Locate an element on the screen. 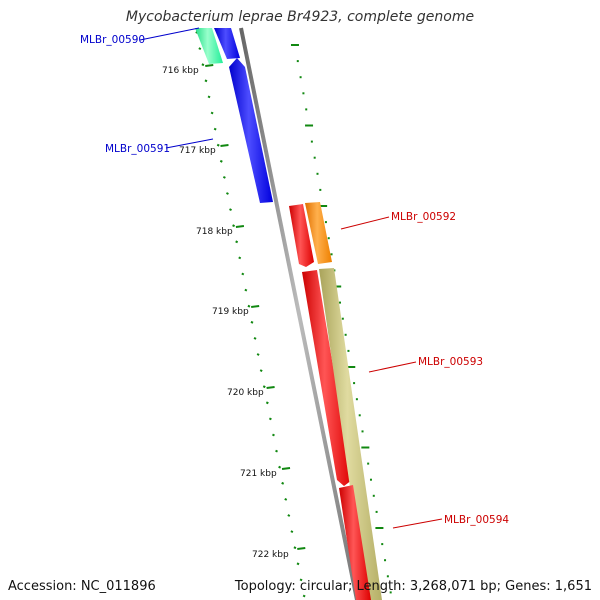  gene-label-mlbr-00593: MLBr_00593 is located at coordinates (450, 362).